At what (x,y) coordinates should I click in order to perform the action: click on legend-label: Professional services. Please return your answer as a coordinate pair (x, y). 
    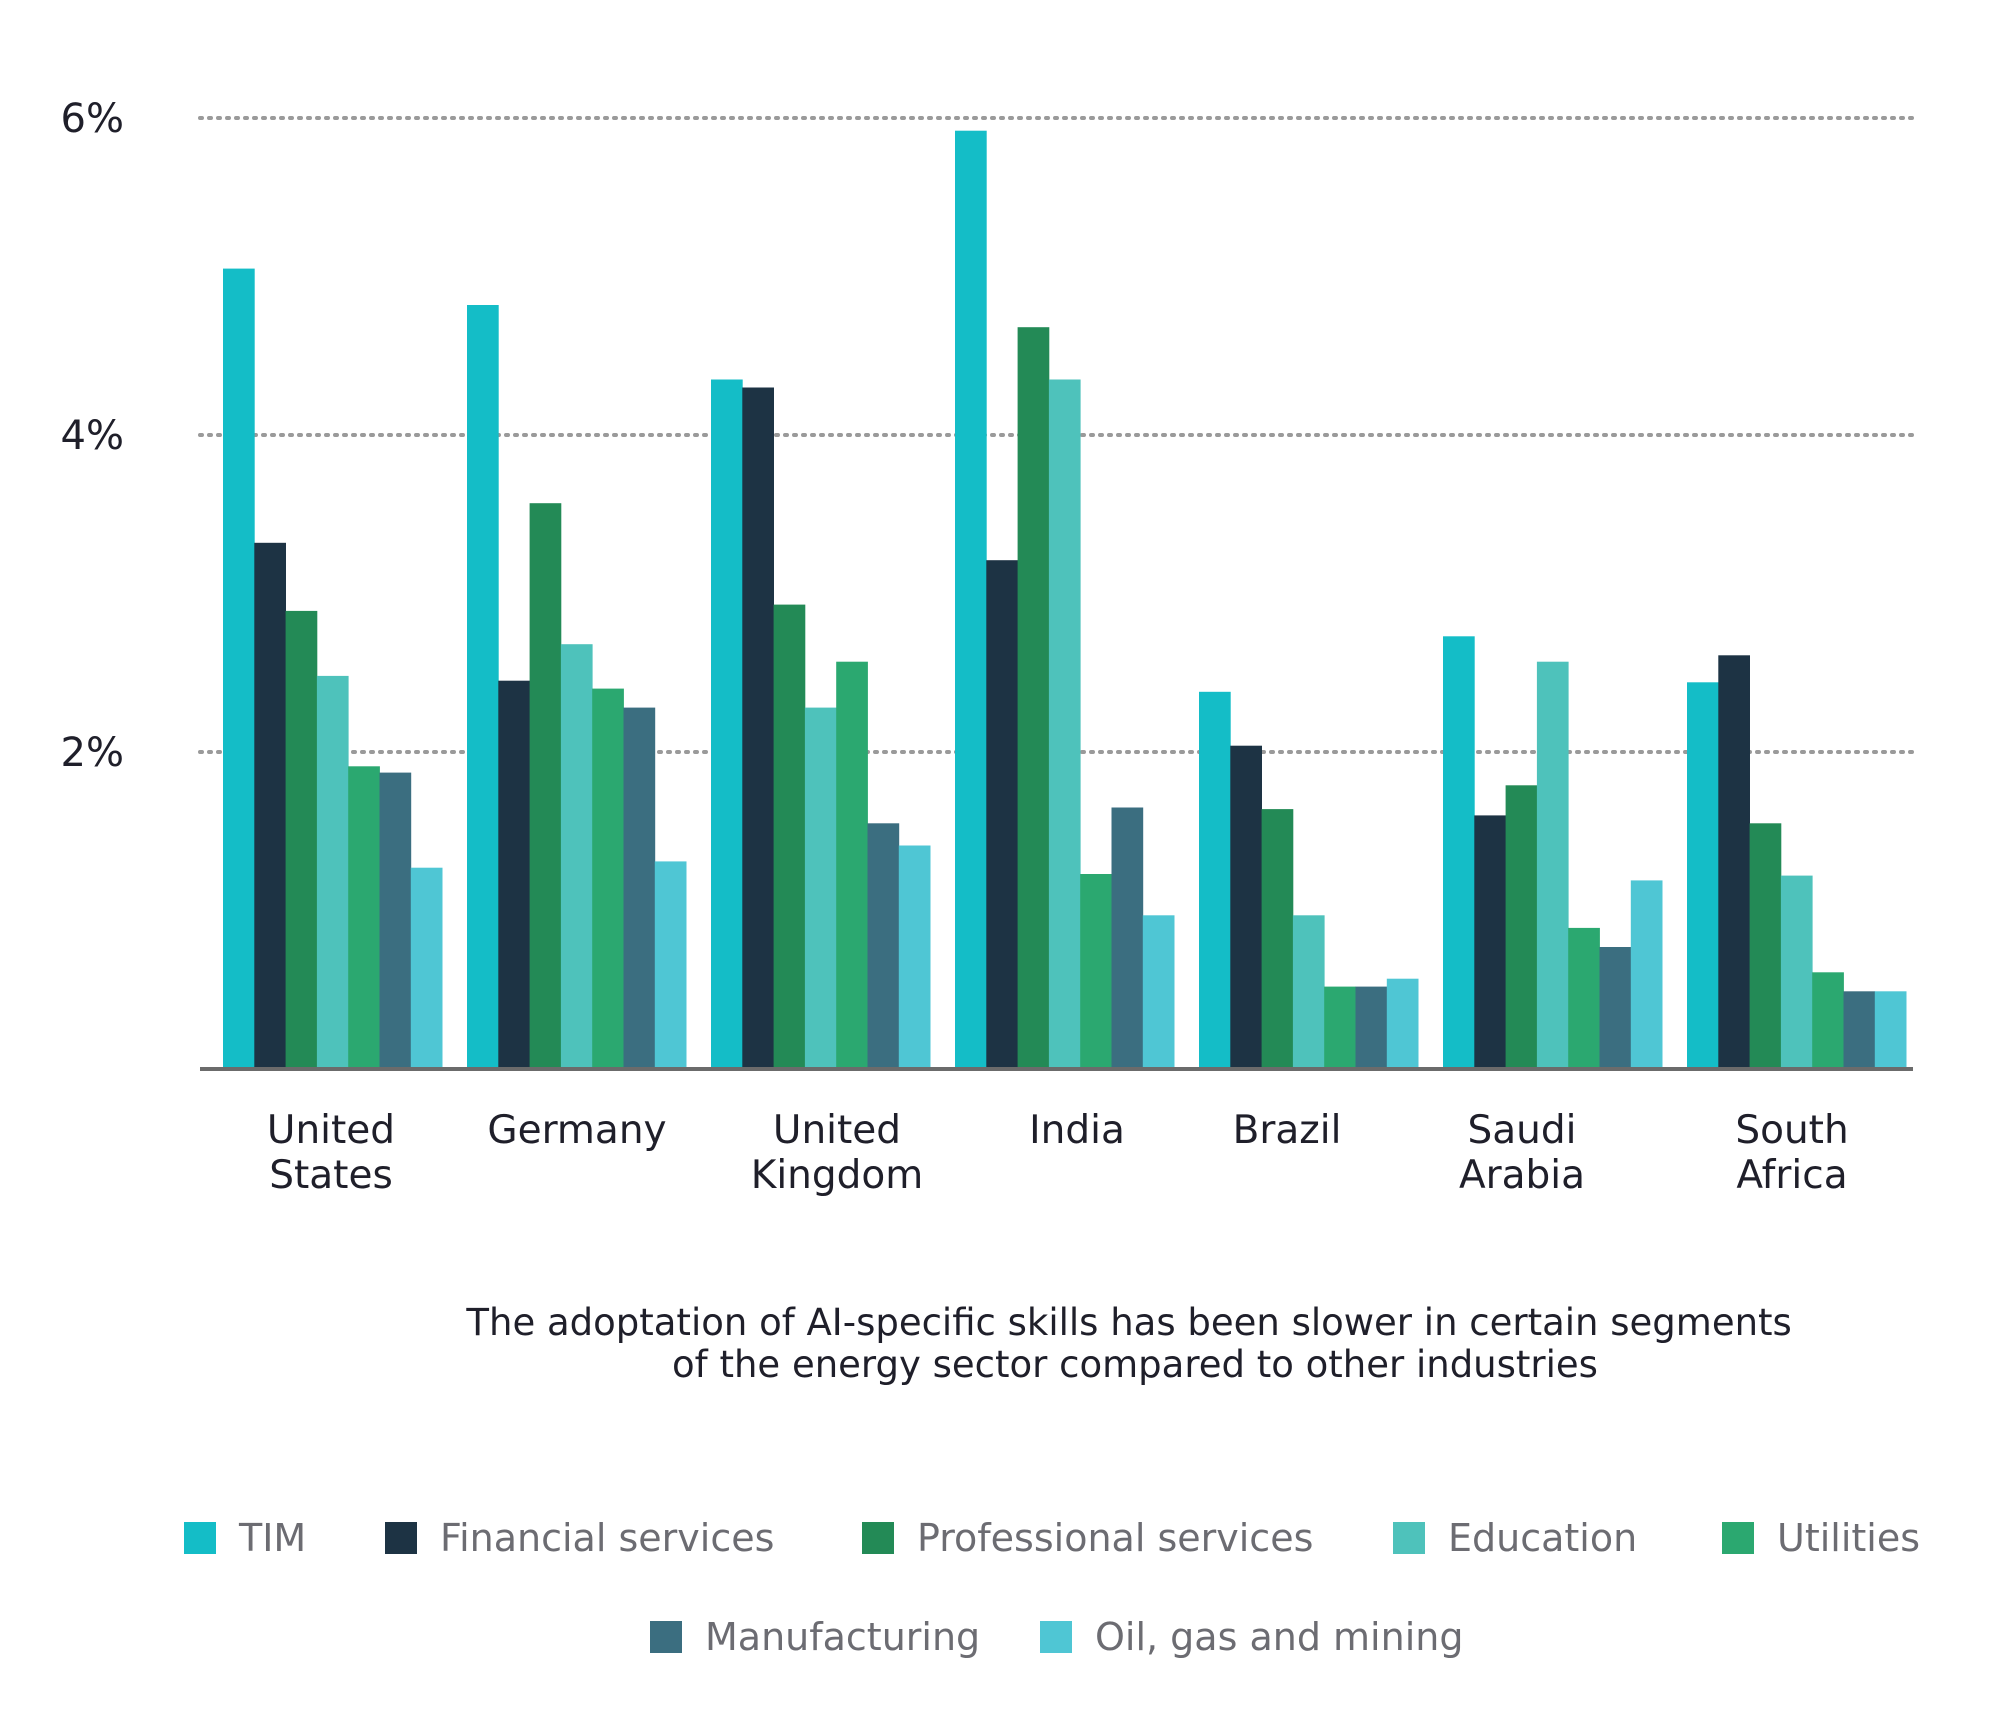
    Looking at the image, I should click on (1115, 1538).